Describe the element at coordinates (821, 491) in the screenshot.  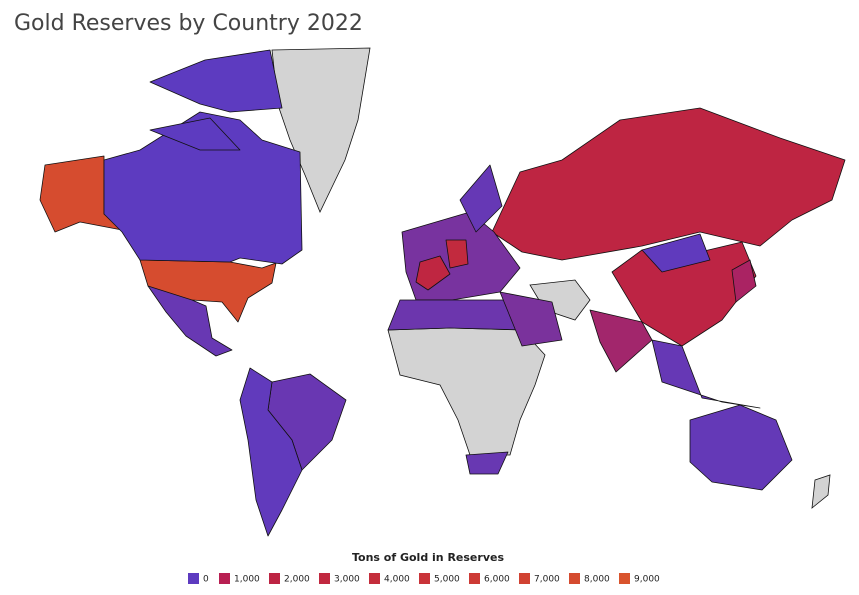
I see `new-zealand` at that location.